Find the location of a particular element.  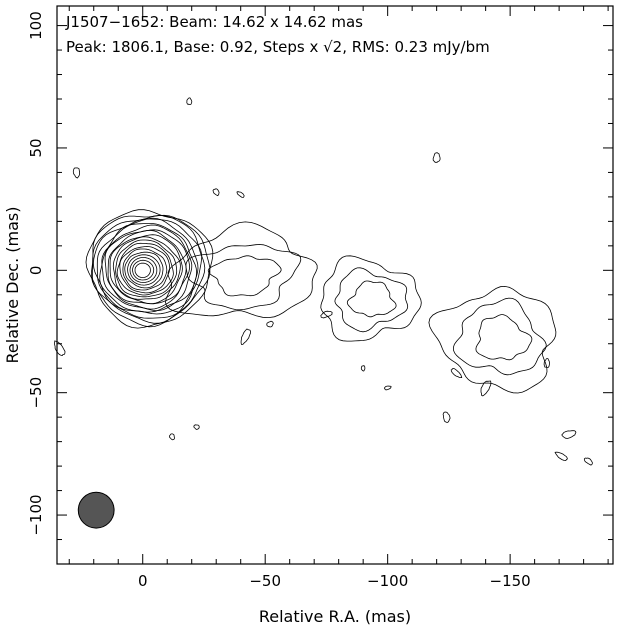

sqrt-symbol: √2 is located at coordinates (332, 47).